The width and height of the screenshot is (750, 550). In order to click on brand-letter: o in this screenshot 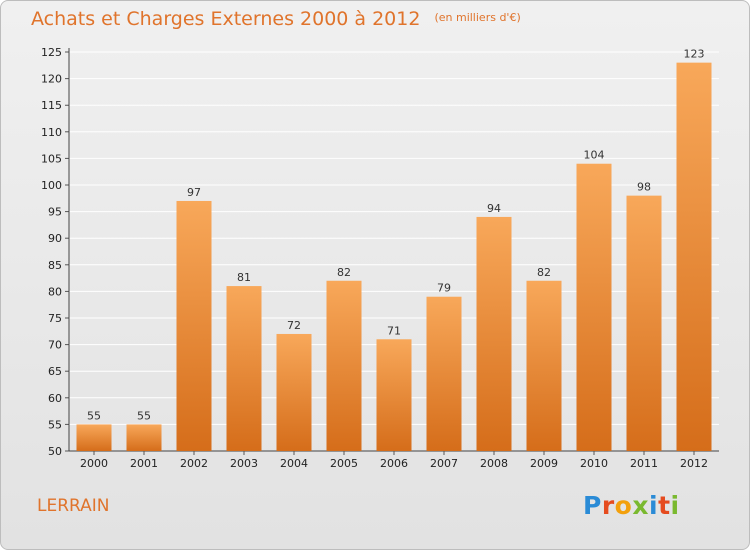, I will do `click(623, 505)`.